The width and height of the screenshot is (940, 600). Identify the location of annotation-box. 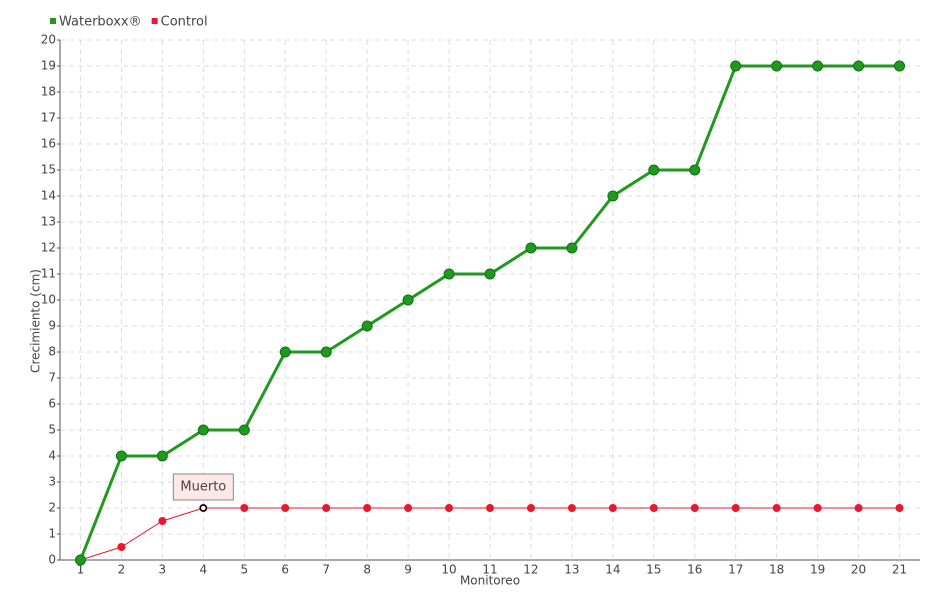
(203, 487).